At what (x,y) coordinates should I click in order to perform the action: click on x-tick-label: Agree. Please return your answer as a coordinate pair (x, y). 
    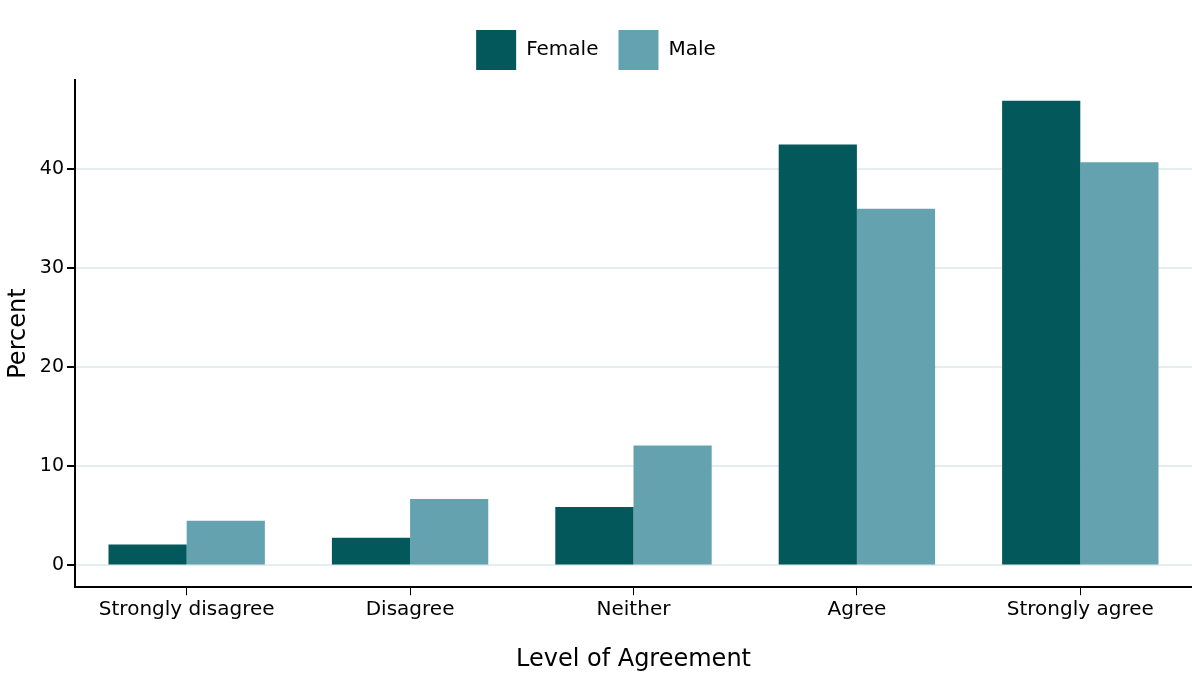
    Looking at the image, I should click on (857, 608).